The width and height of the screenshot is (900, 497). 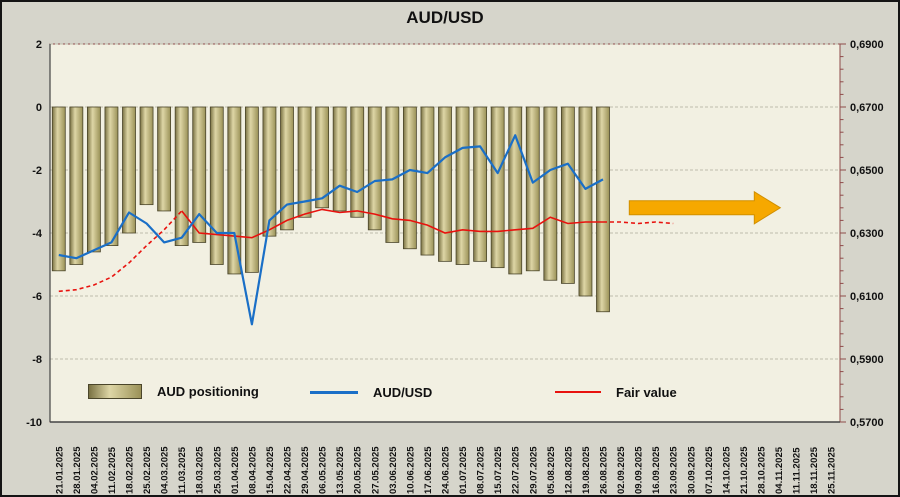 What do you see at coordinates (709, 470) in the screenshot?
I see `x-axis-date-label: 07.10.2025` at bounding box center [709, 470].